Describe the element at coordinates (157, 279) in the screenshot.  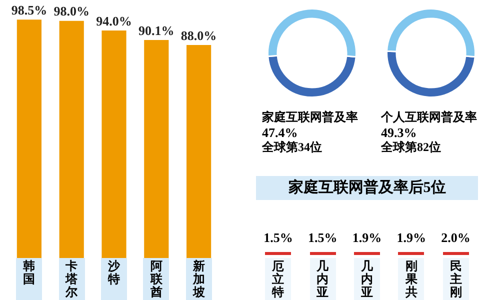
I see `x-tick-label: 阿联酋` at that location.